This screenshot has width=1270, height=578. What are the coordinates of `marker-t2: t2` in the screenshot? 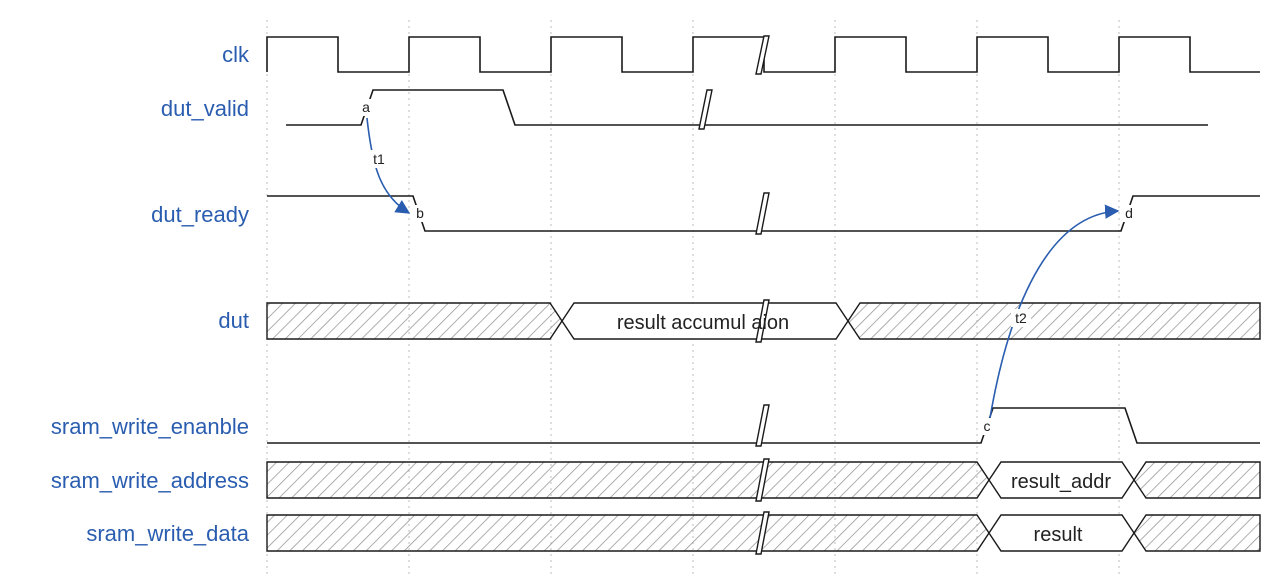 It's located at (1021, 318).